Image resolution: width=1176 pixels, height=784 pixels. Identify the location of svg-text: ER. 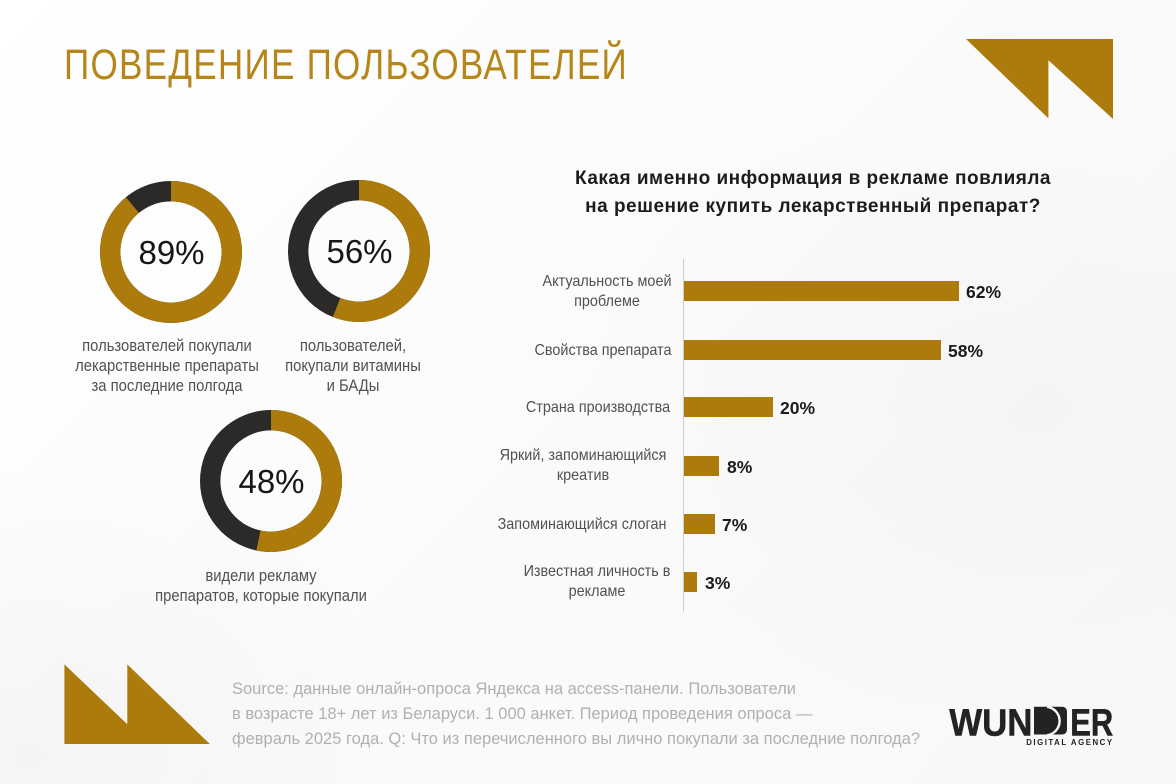
(1091, 722).